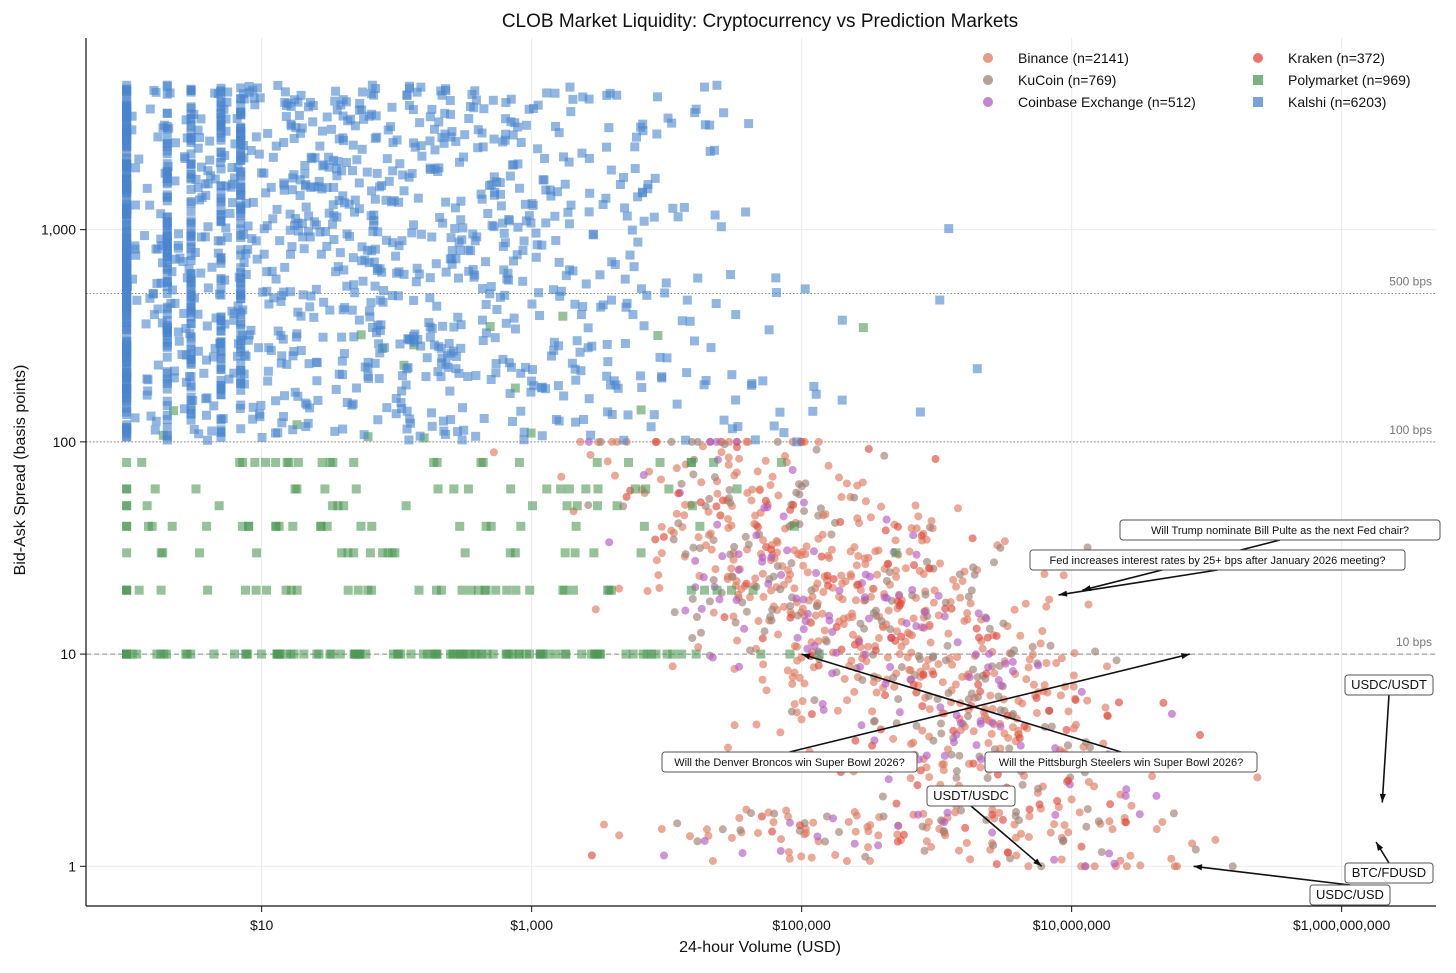 The height and width of the screenshot is (973, 1456). Describe the element at coordinates (1342, 925) in the screenshot. I see `x-tick-label: $1,000,000,000` at that location.